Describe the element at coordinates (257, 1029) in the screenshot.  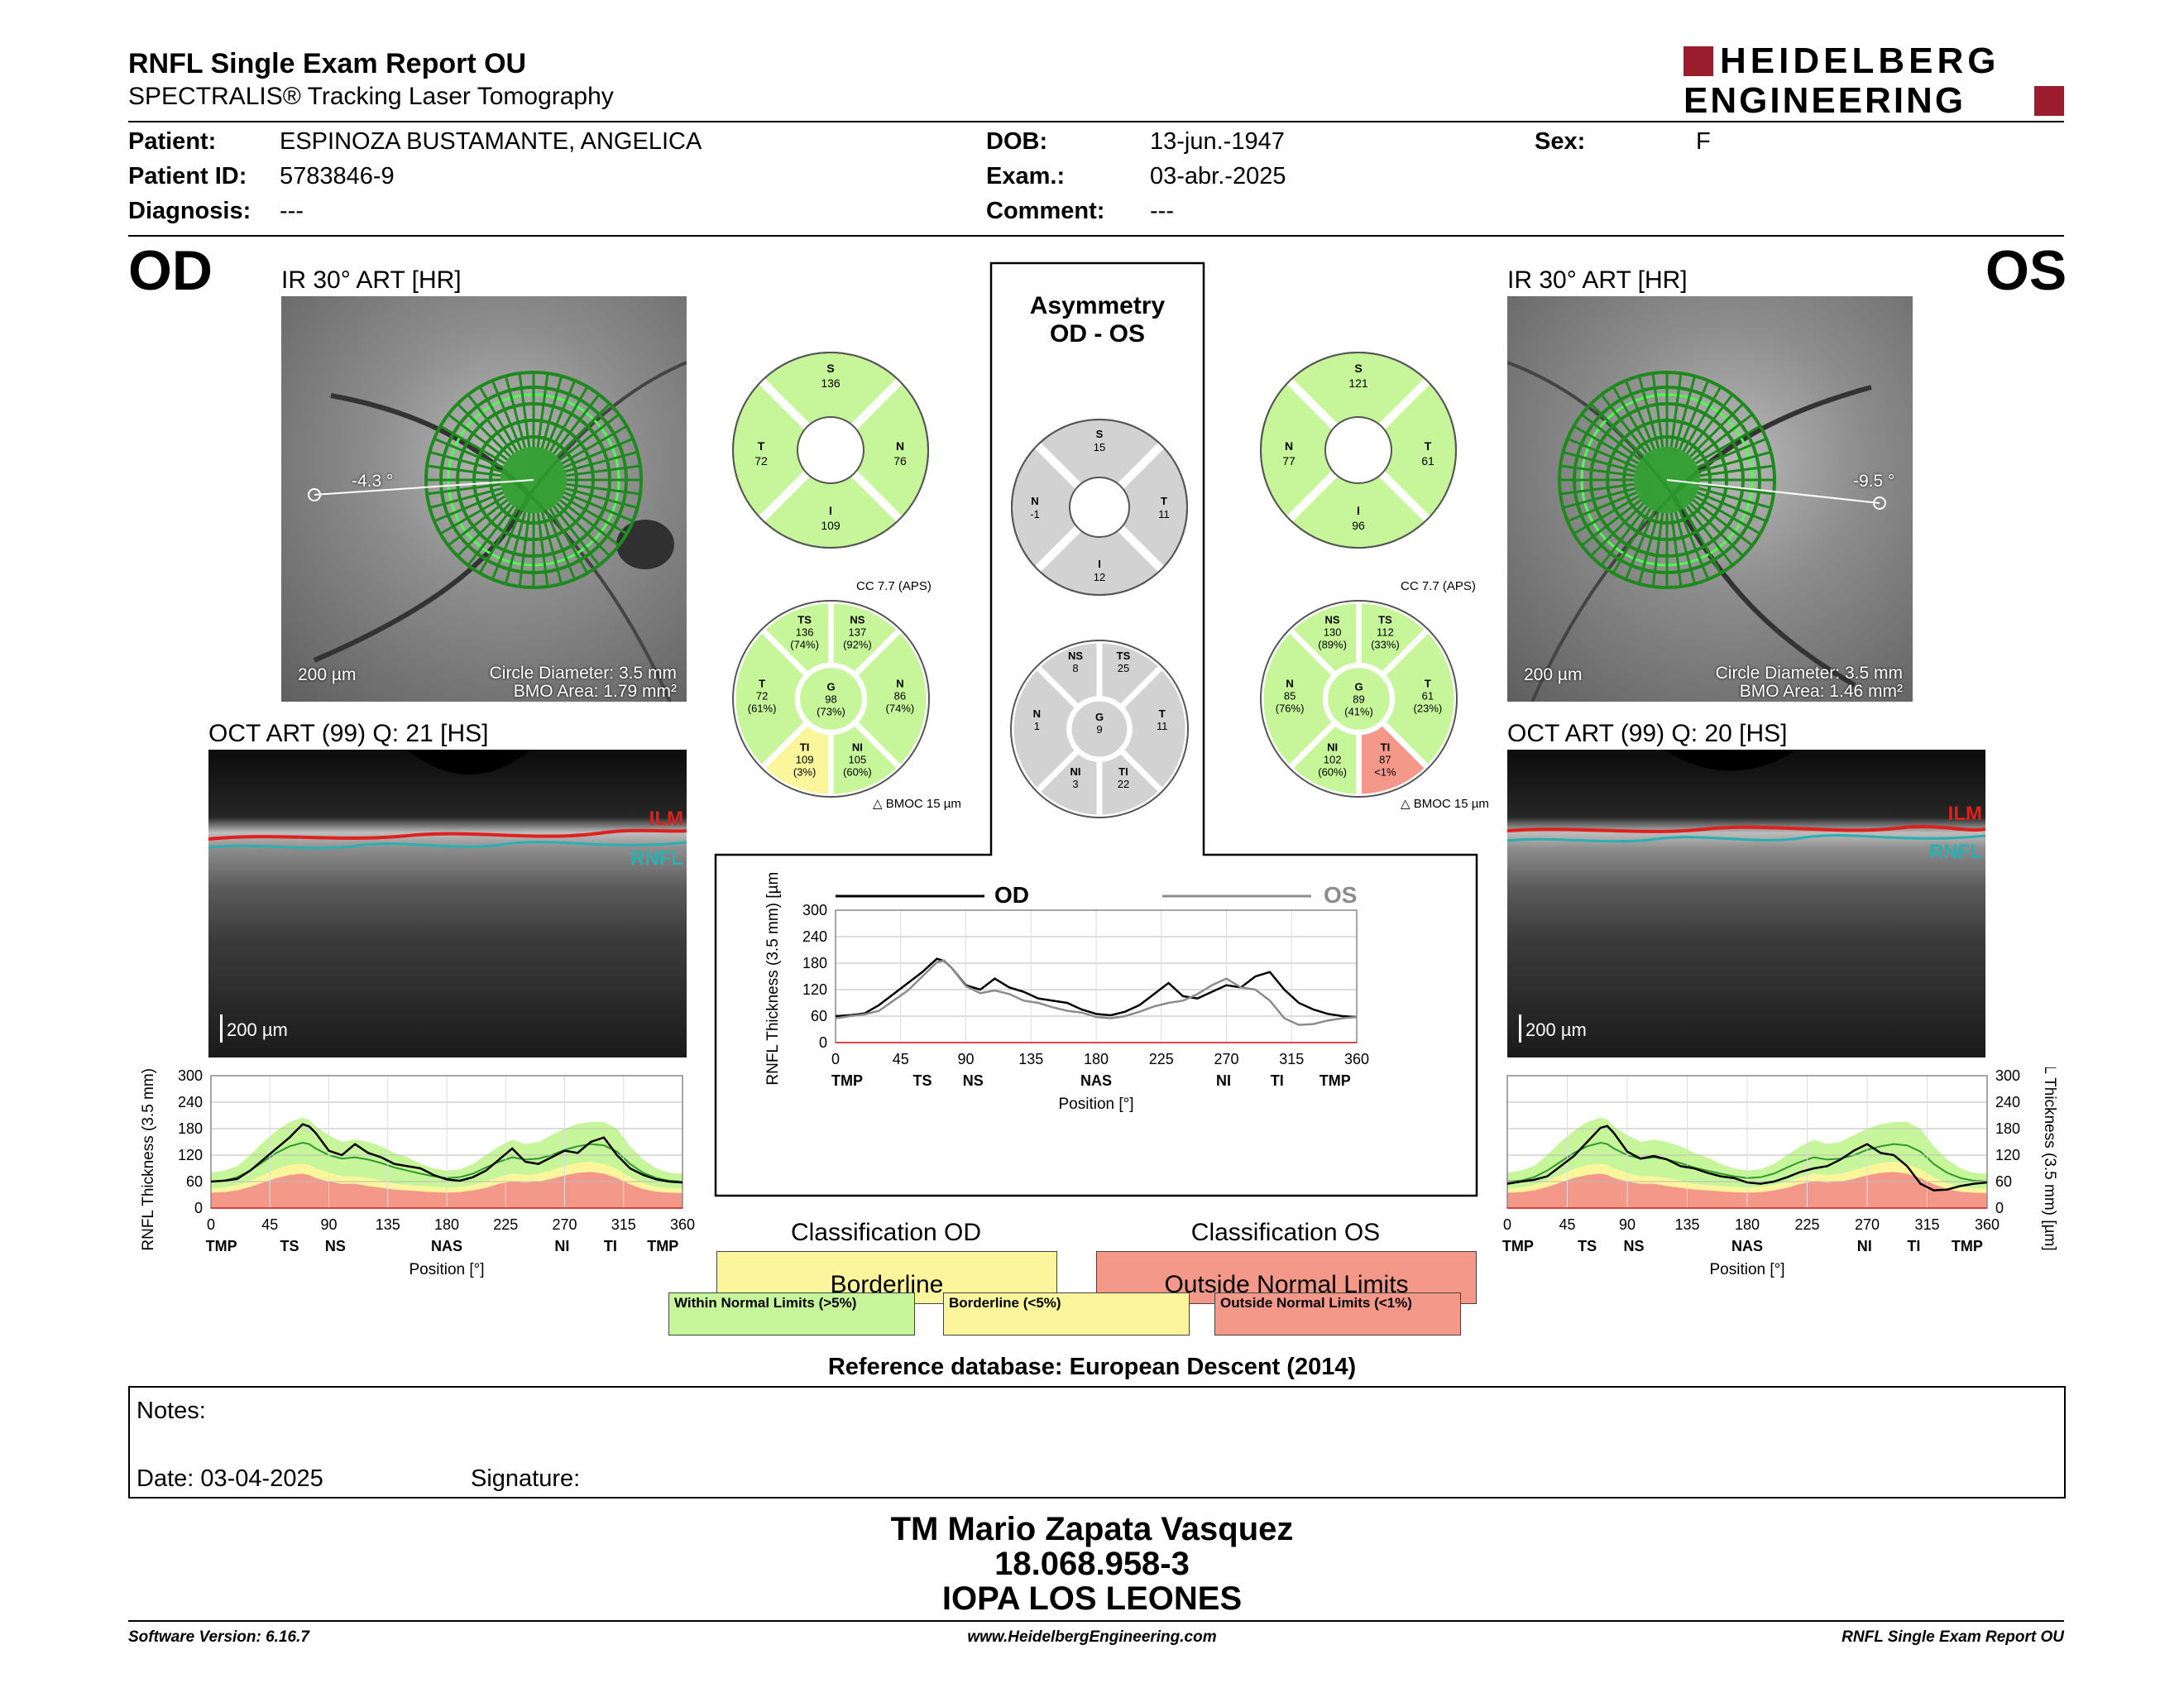
I see `od-oct-scale: 200 µm` at that location.